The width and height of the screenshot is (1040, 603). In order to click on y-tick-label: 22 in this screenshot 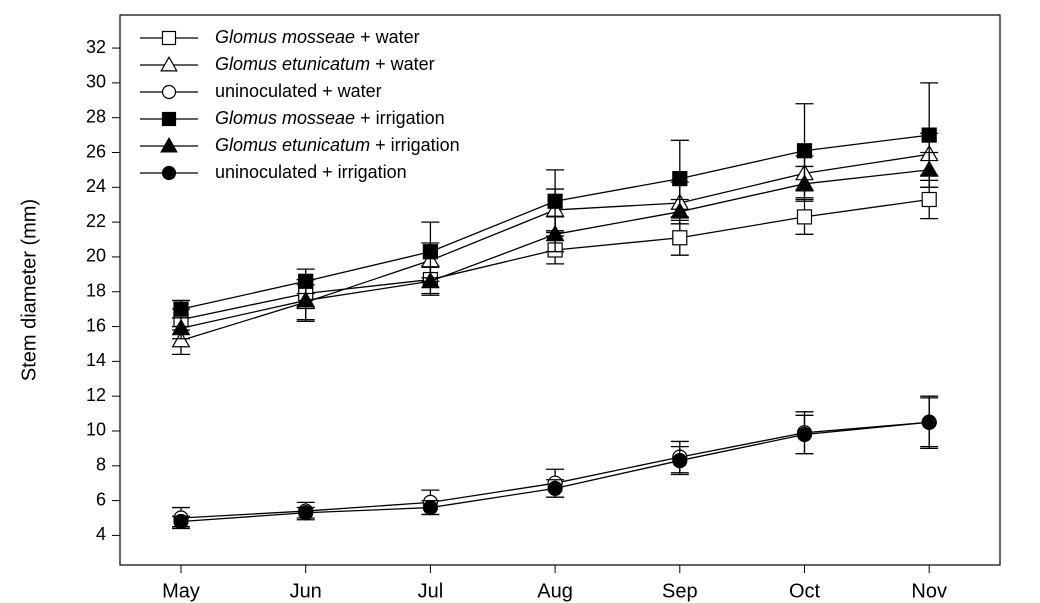, I will do `click(96, 221)`.